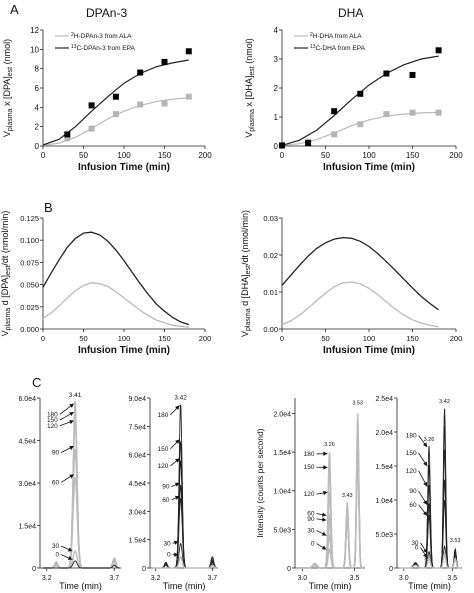 The image size is (474, 593). I want to click on y-axis-title-part: /dt (nmol/min), so click(245, 237).